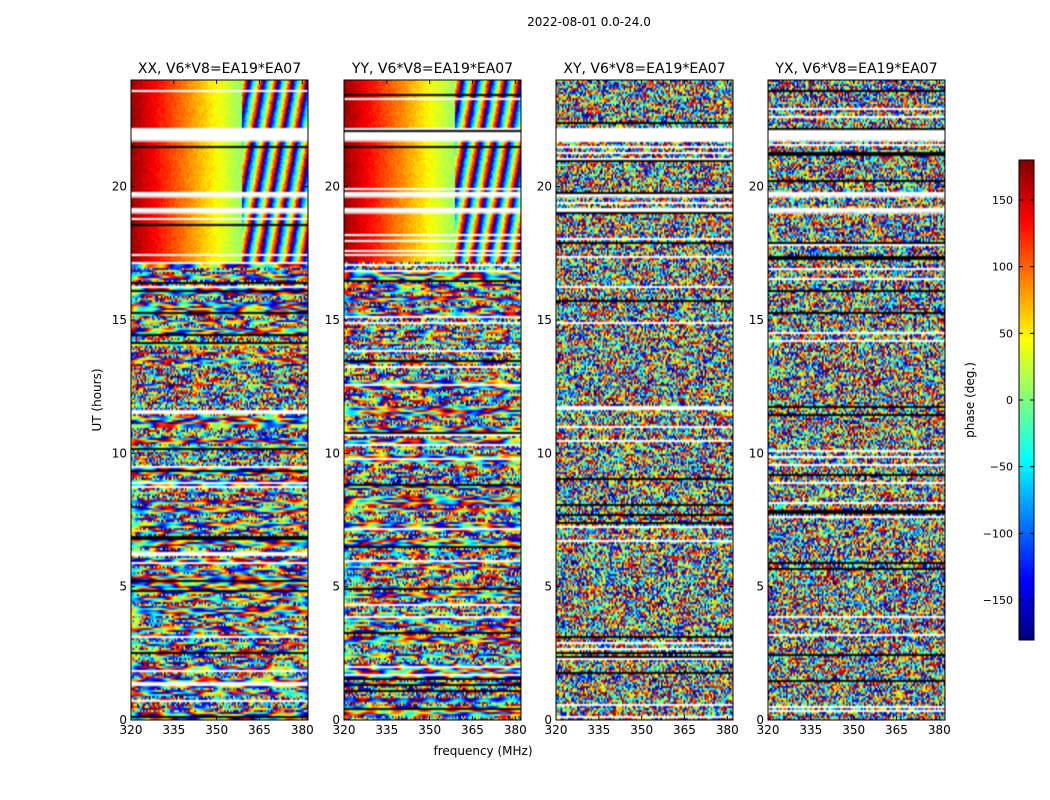 The width and height of the screenshot is (1050, 800). Describe the element at coordinates (1006, 333) in the screenshot. I see `colorbar-tick-label: 50` at that location.